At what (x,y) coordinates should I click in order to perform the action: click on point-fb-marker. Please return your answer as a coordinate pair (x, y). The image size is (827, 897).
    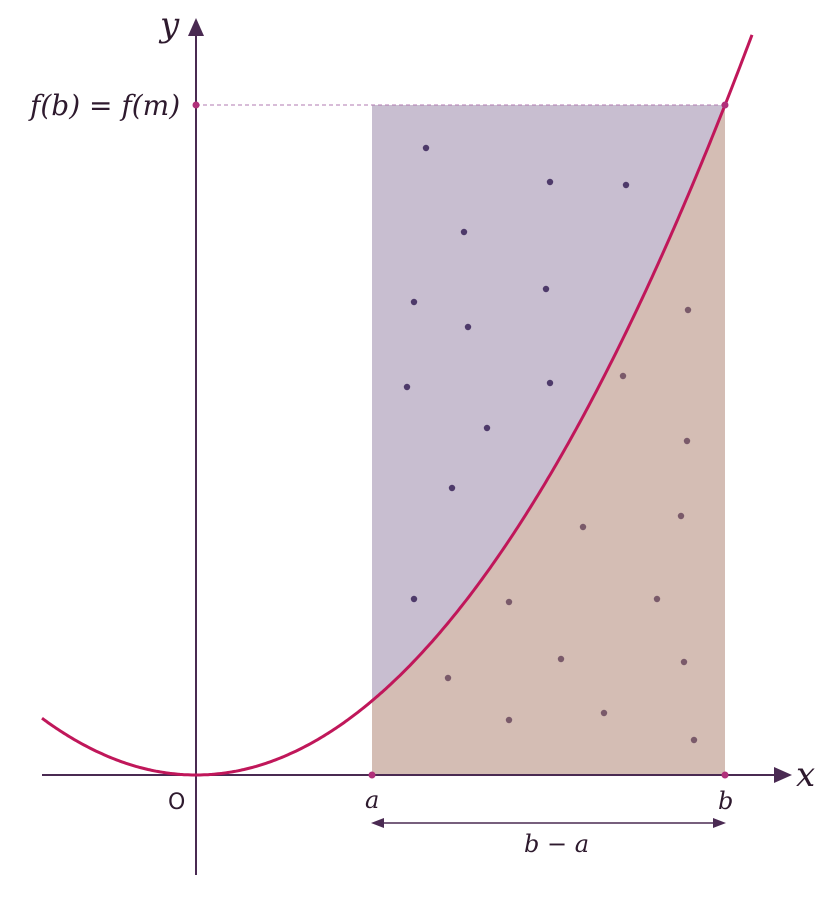
    Looking at the image, I should click on (725, 105).